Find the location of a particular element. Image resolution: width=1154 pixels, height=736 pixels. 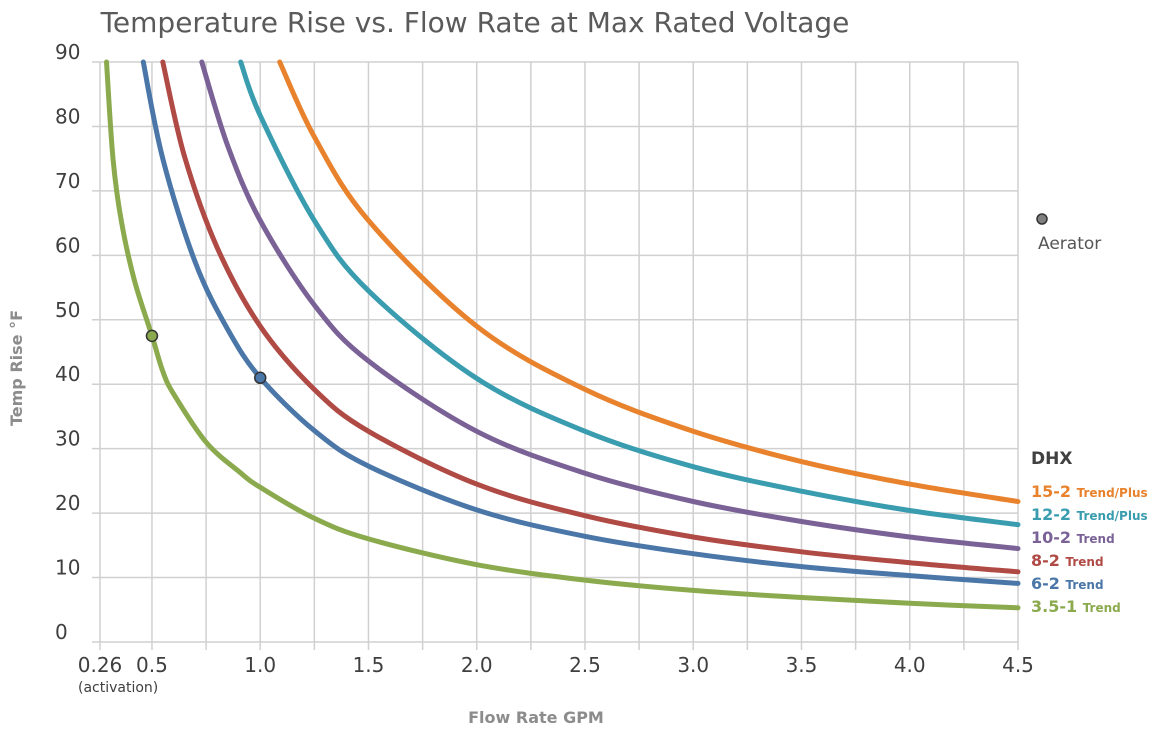

x-tick-label: 2.0 is located at coordinates (477, 665).